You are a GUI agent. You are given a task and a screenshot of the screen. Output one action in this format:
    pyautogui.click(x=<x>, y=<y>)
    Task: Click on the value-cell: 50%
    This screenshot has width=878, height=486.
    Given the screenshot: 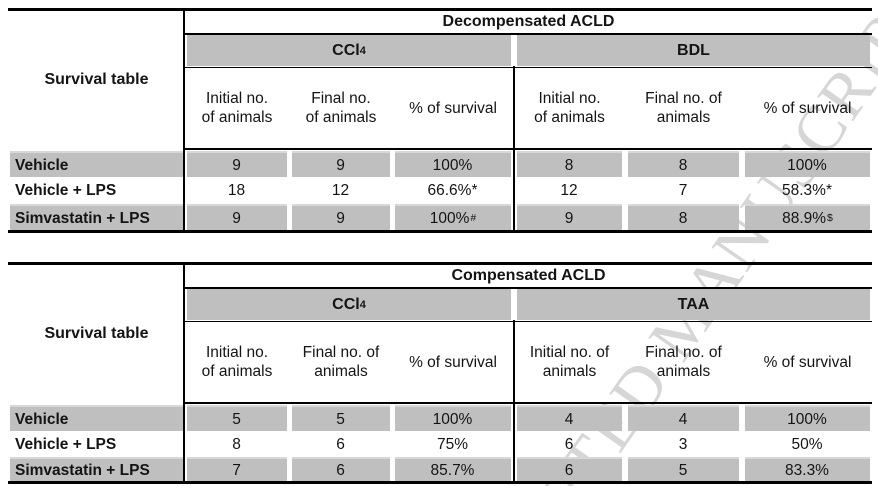 What is the action you would take?
    pyautogui.click(x=807, y=444)
    